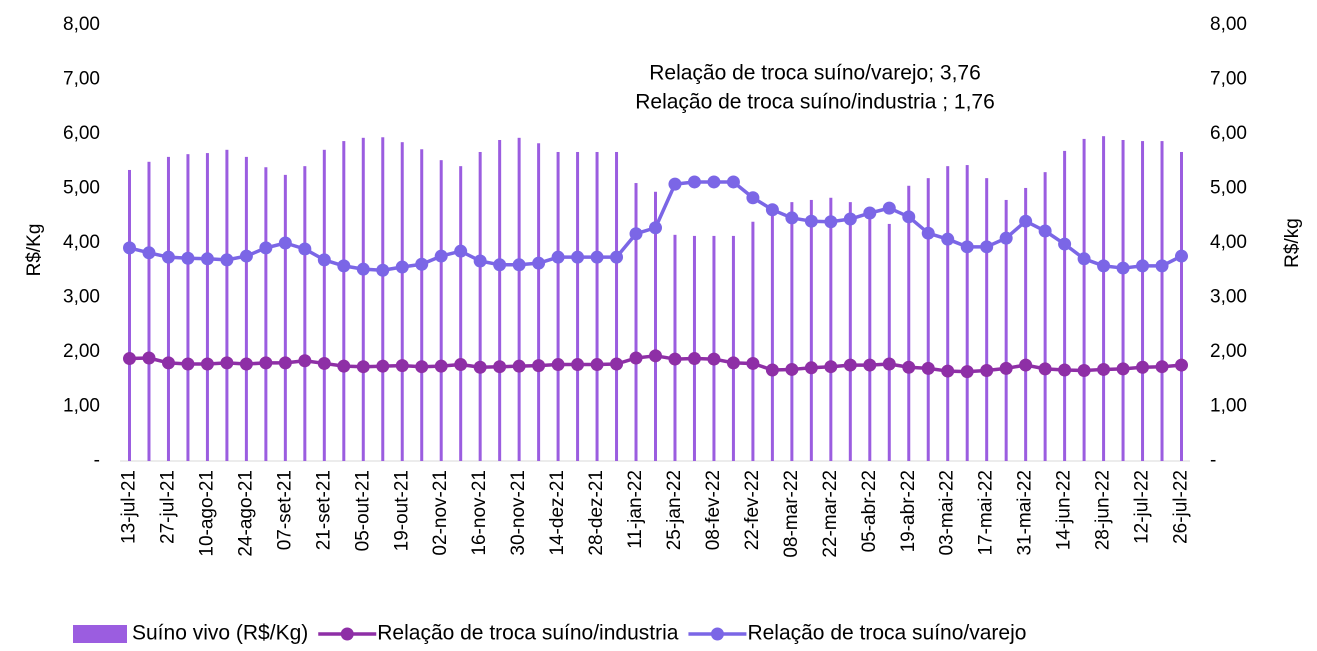 The width and height of the screenshot is (1317, 651). Describe the element at coordinates (635, 509) in the screenshot. I see `x-tick-label: 11-jan-22` at that location.